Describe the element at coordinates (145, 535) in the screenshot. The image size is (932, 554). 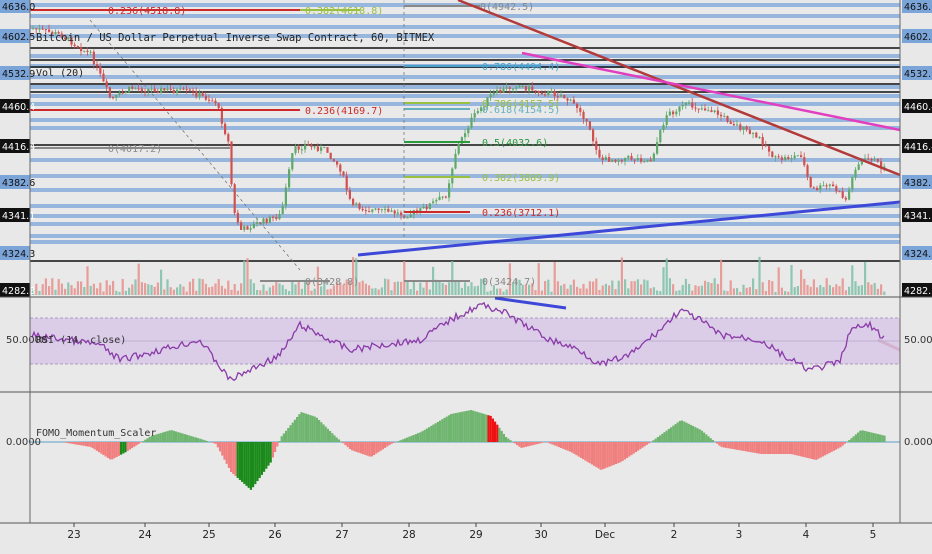
I see `time-tick-label: 24` at that location.